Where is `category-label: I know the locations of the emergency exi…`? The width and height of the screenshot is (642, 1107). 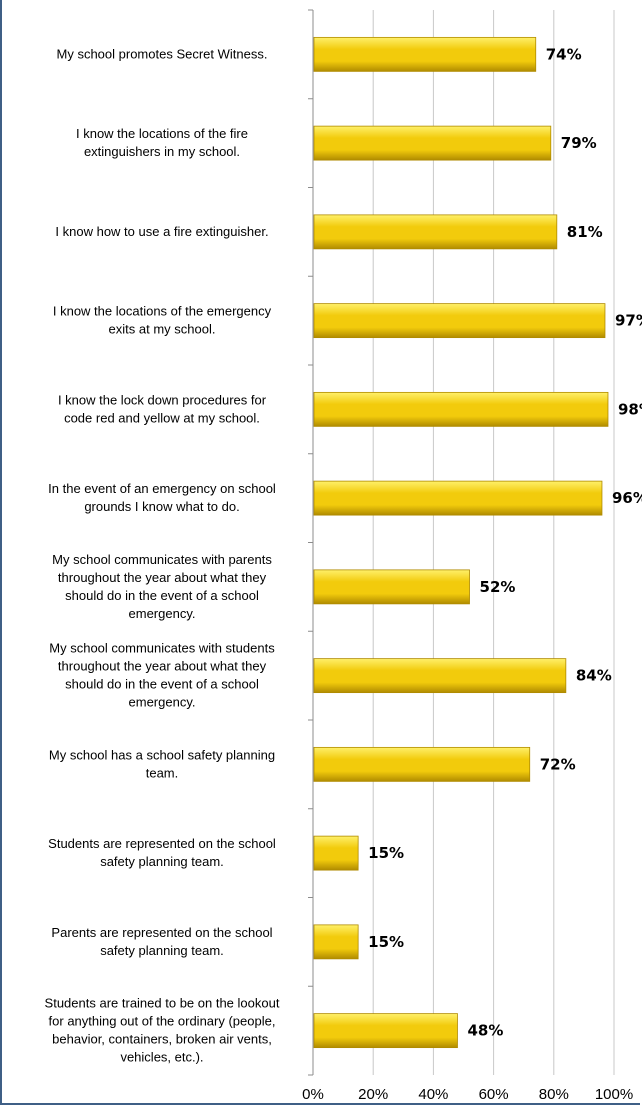
category-label: I know the locations of the emergency exi… is located at coordinates (162, 320).